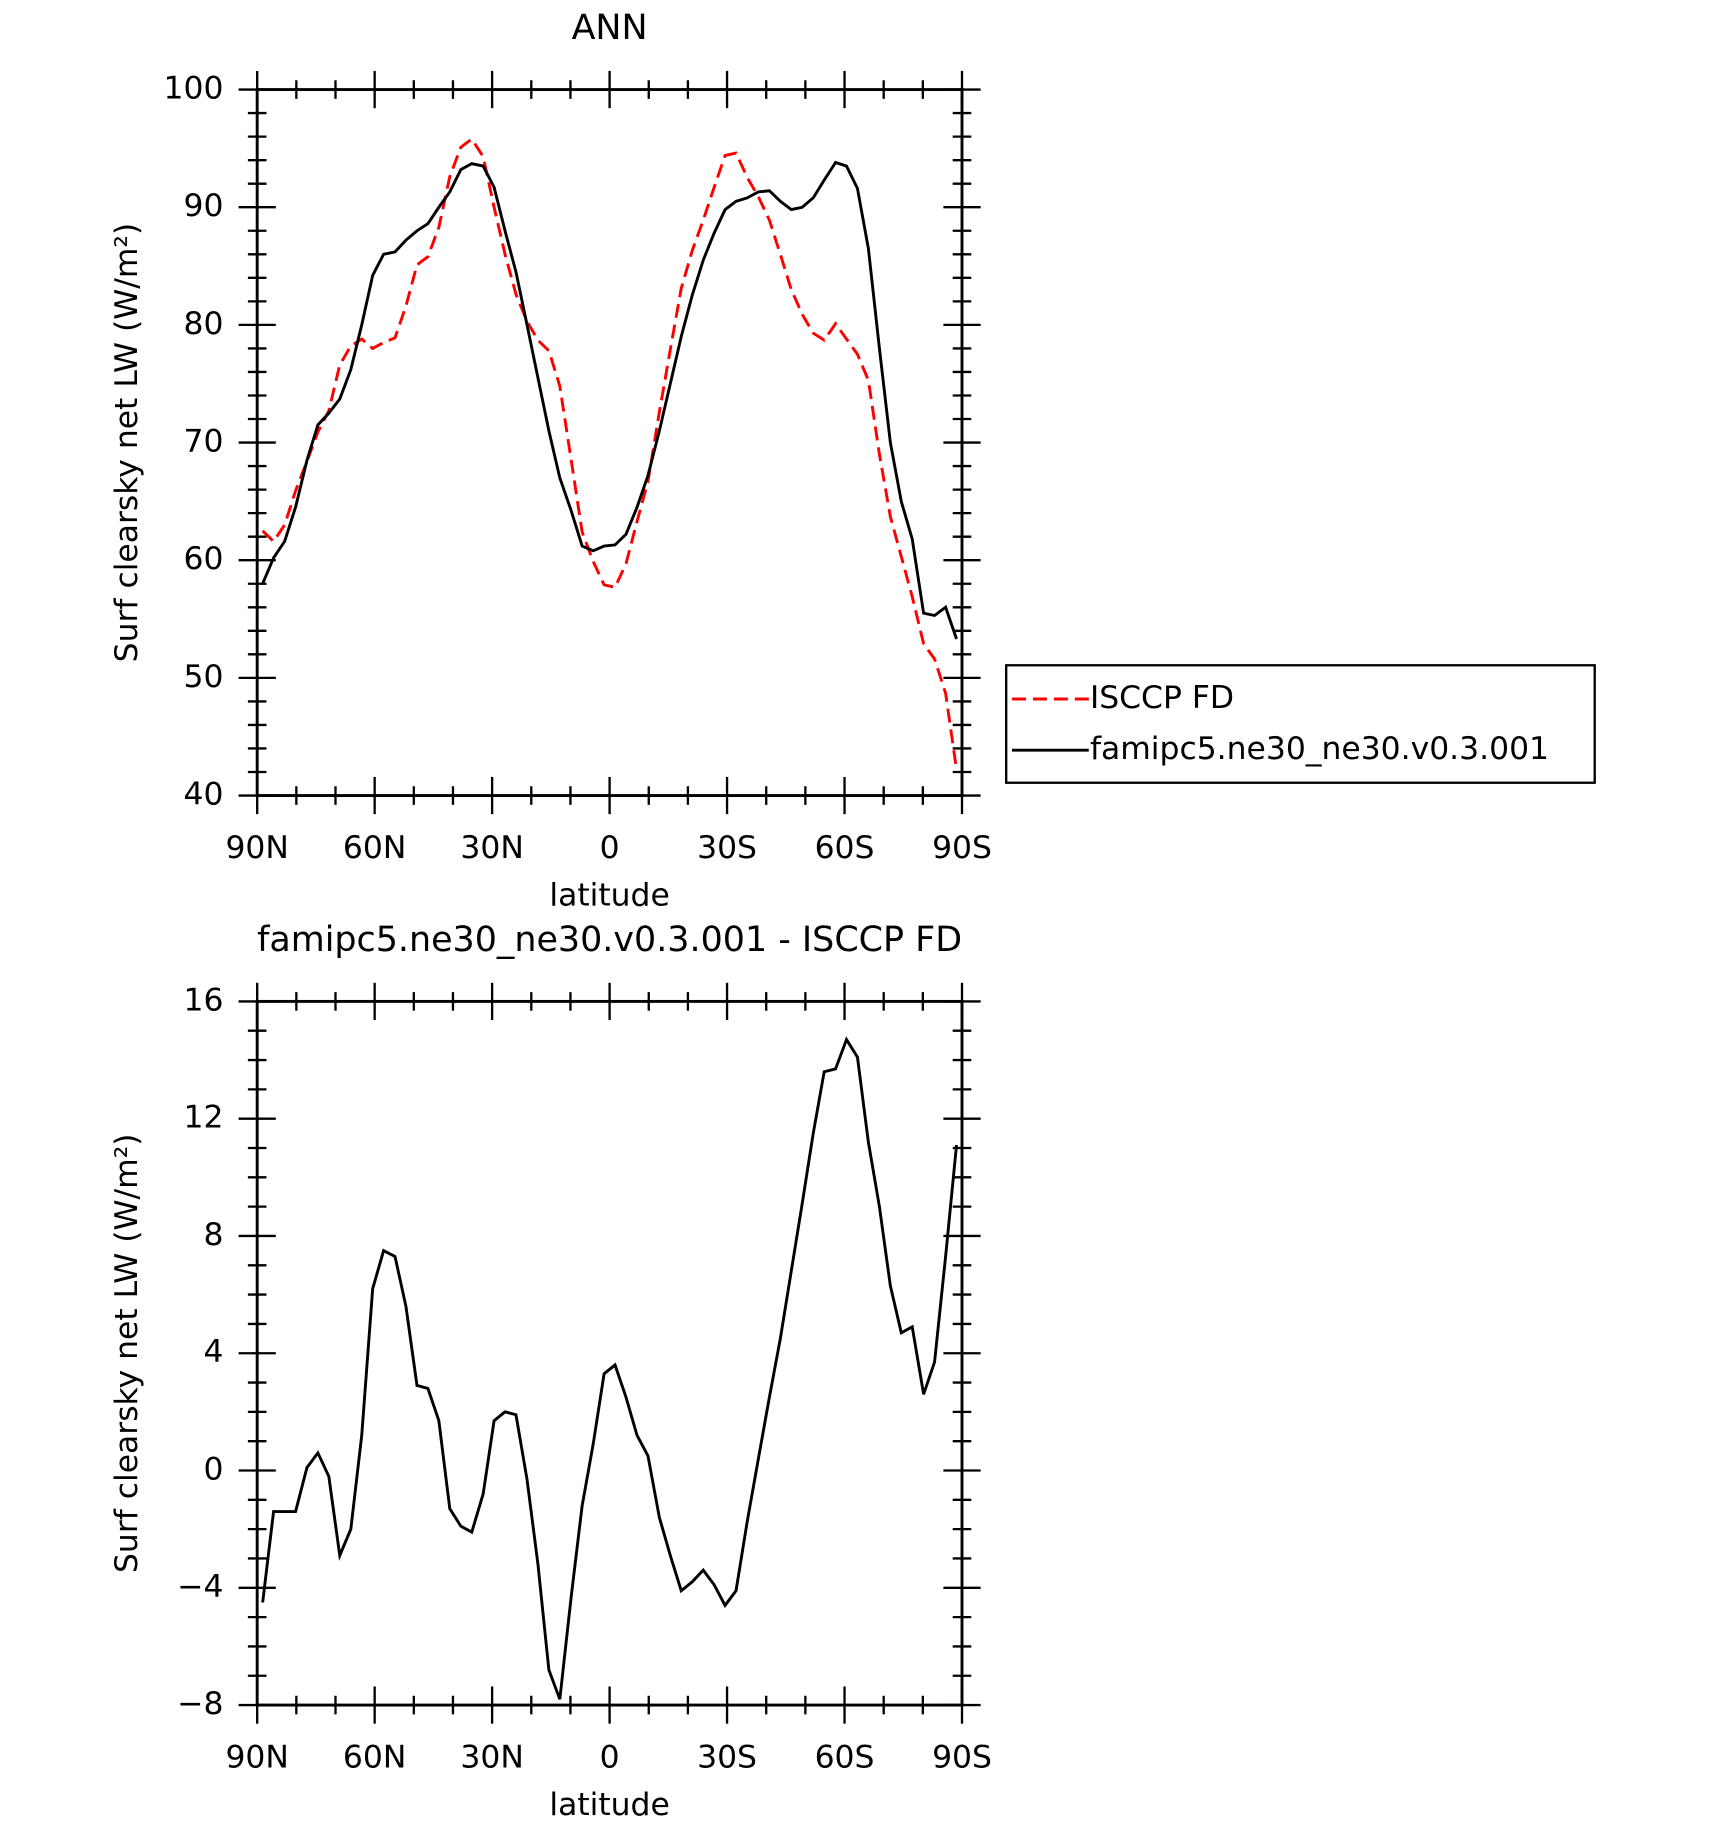 Image resolution: width=1710 pixels, height=1837 pixels. Describe the element at coordinates (200, 1587) in the screenshot. I see `y-tick-label: −4` at that location.